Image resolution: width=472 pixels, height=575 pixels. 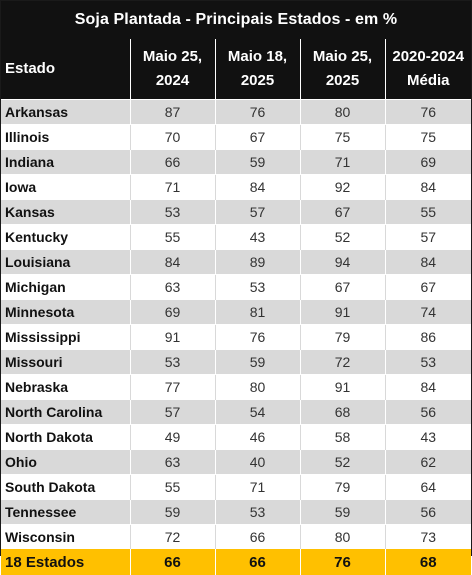 What do you see at coordinates (342, 262) in the screenshot?
I see `cell-value: 94` at bounding box center [342, 262].